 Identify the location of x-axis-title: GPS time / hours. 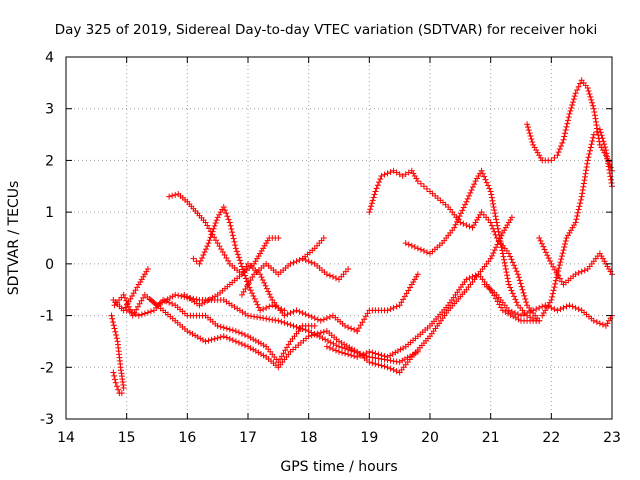
(338, 467).